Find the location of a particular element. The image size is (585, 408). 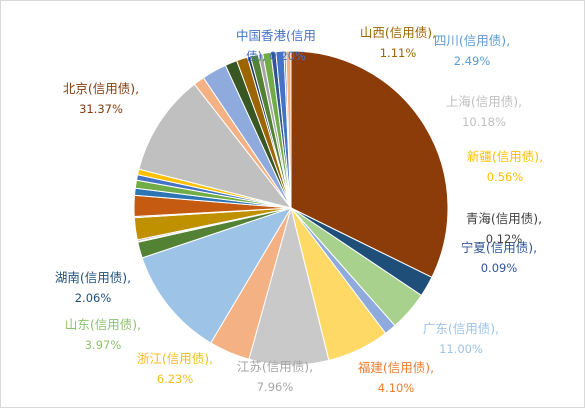

data-label: 中国香港(信用债), 0.20% is located at coordinates (276, 45).